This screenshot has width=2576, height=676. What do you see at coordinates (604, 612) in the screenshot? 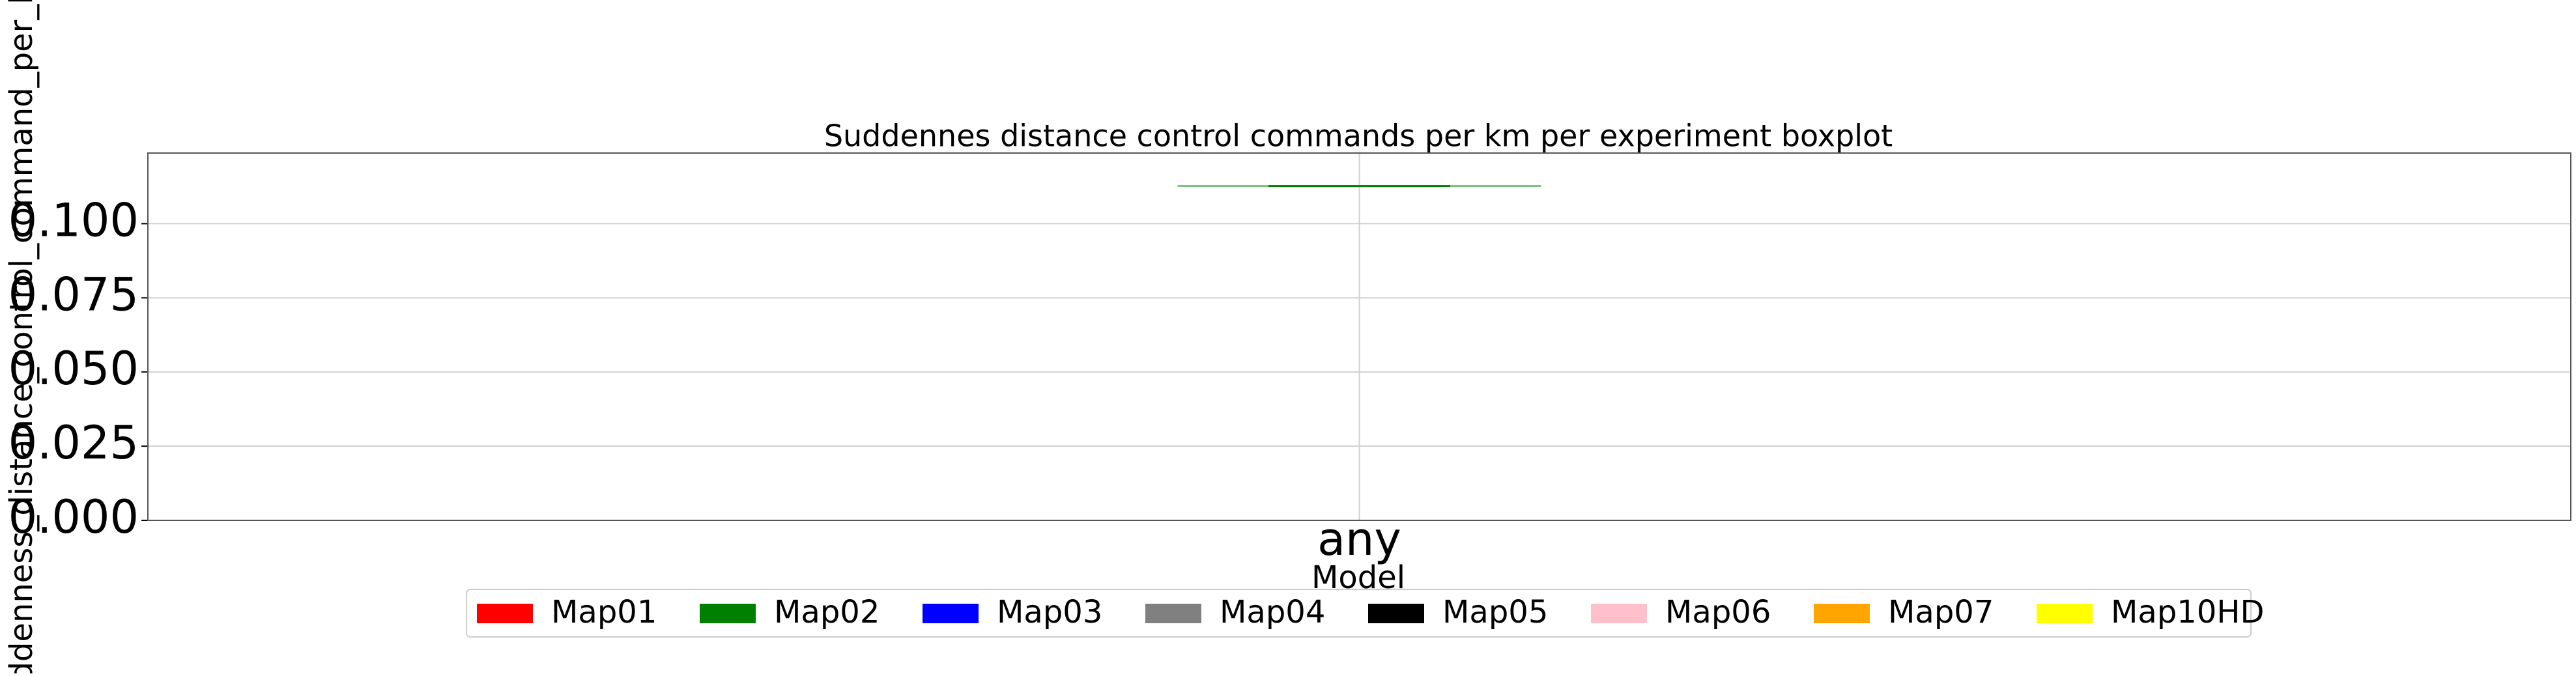
I see `legend-label: Map01` at bounding box center [604, 612].